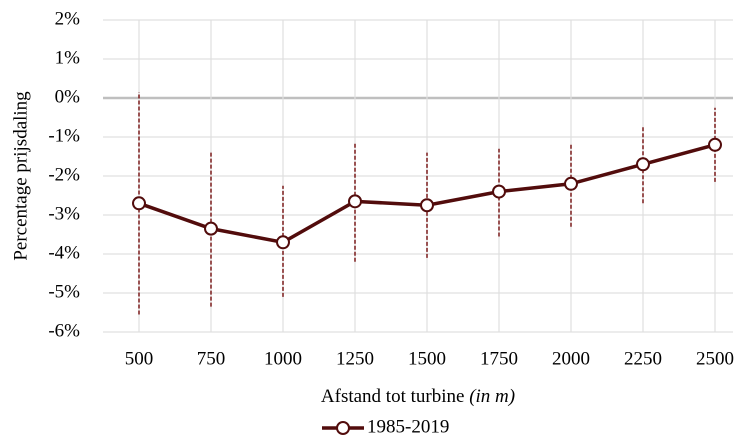 This screenshot has width=737, height=439. What do you see at coordinates (68, 57) in the screenshot?
I see `y-tick-label: 1%` at bounding box center [68, 57].